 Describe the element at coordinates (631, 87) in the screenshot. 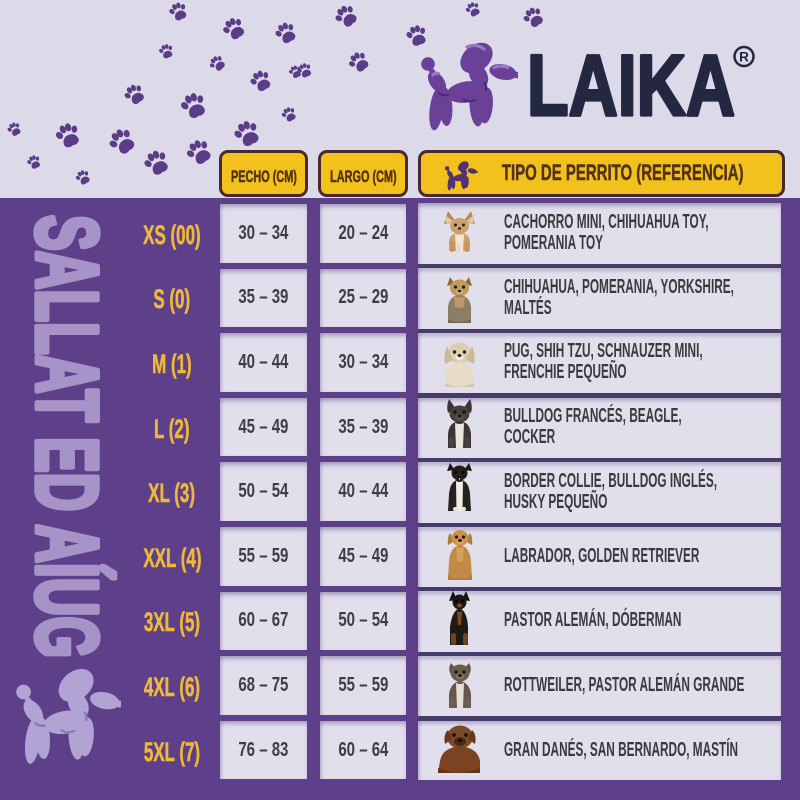

I see `svg-text: LAIKA` at that location.